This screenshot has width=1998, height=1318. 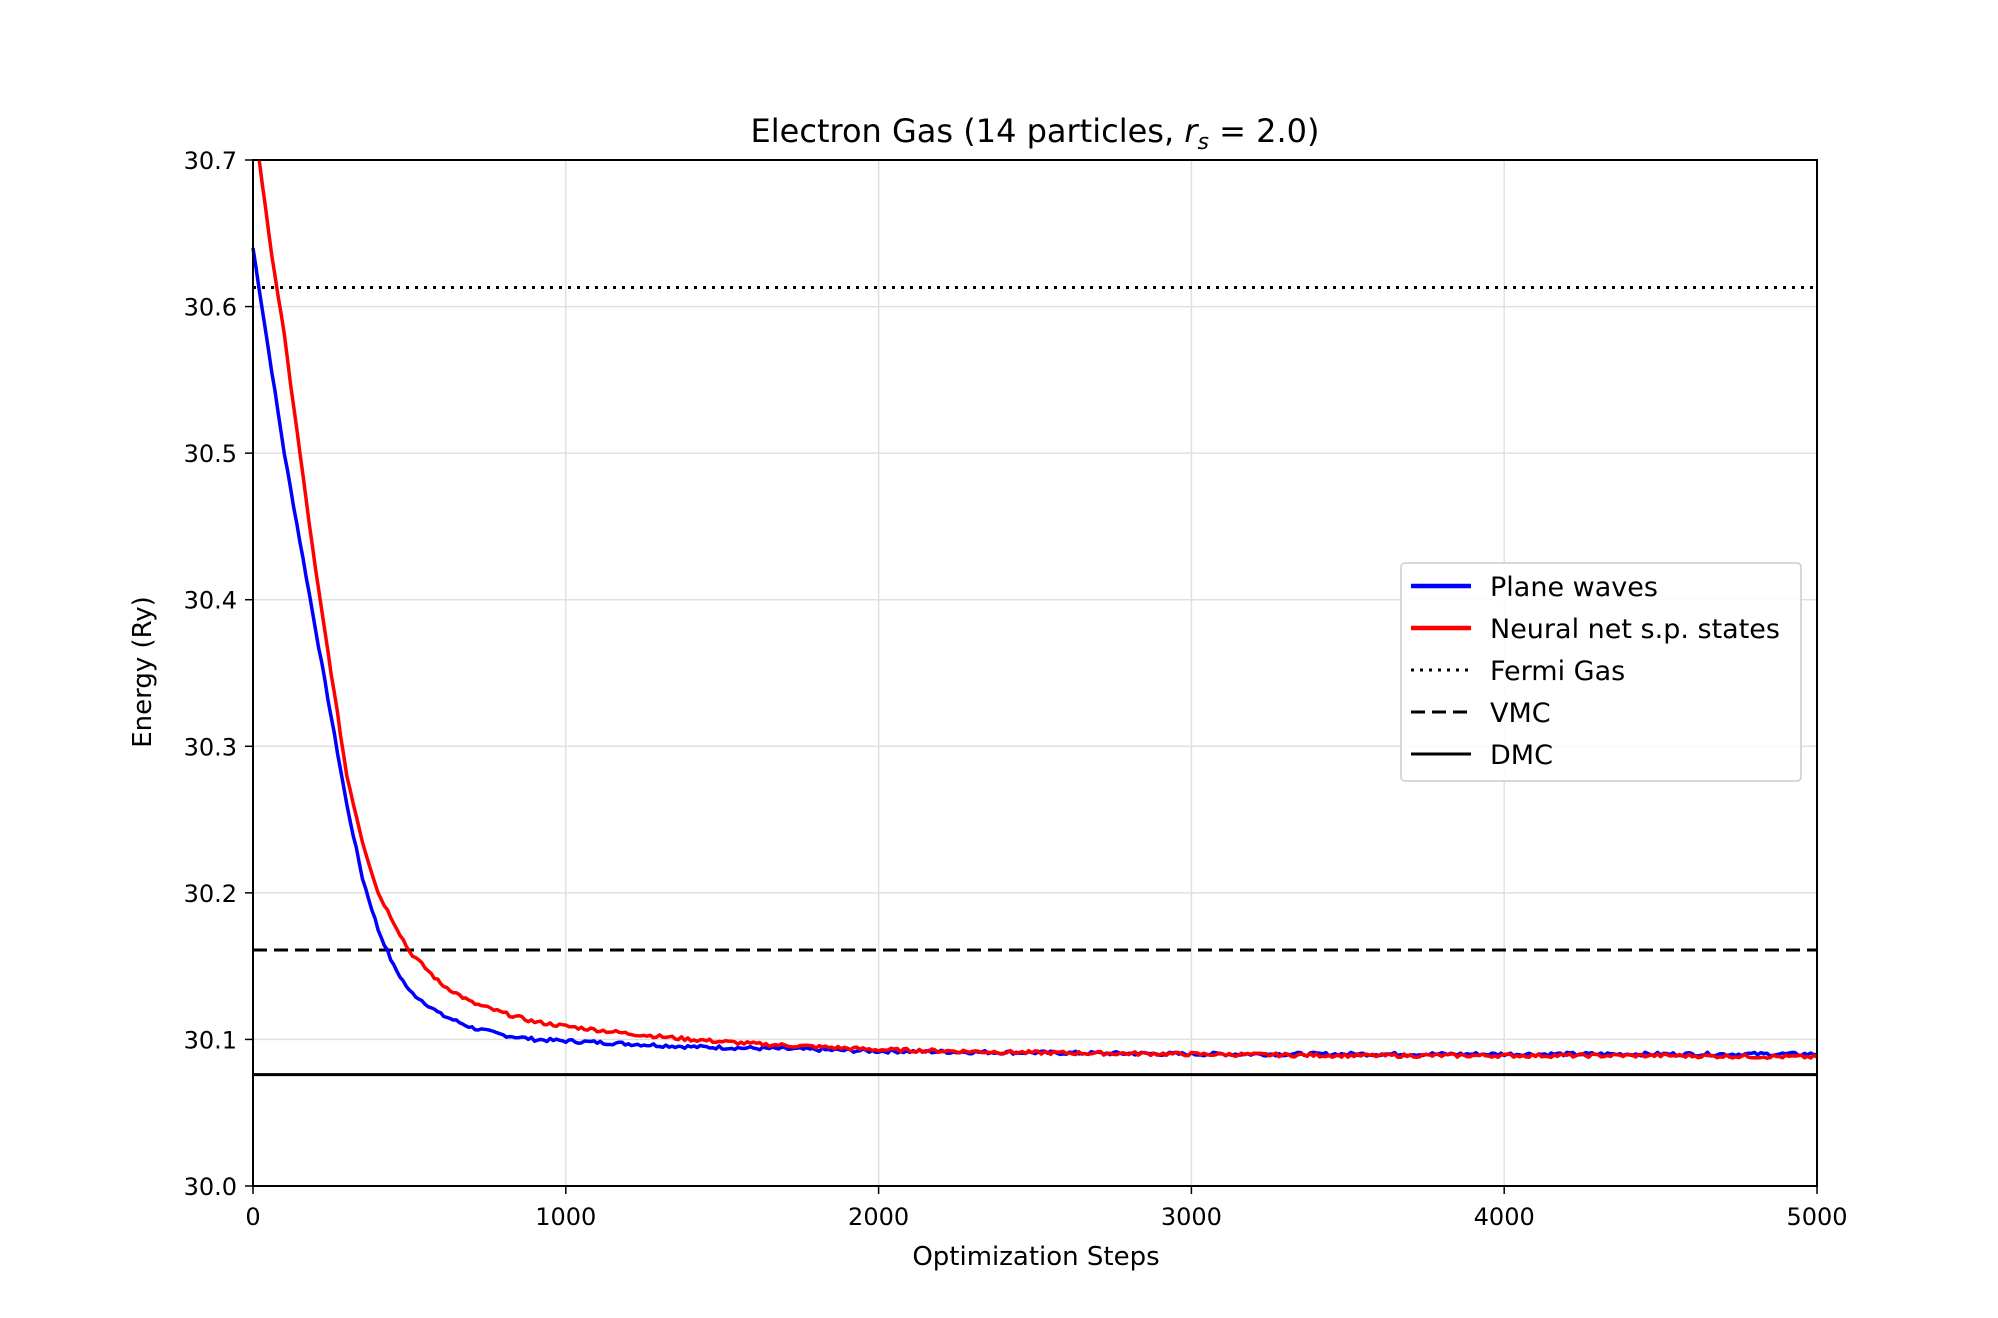 What do you see at coordinates (210, 454) in the screenshot?
I see `y-tick-label: 30.5` at bounding box center [210, 454].